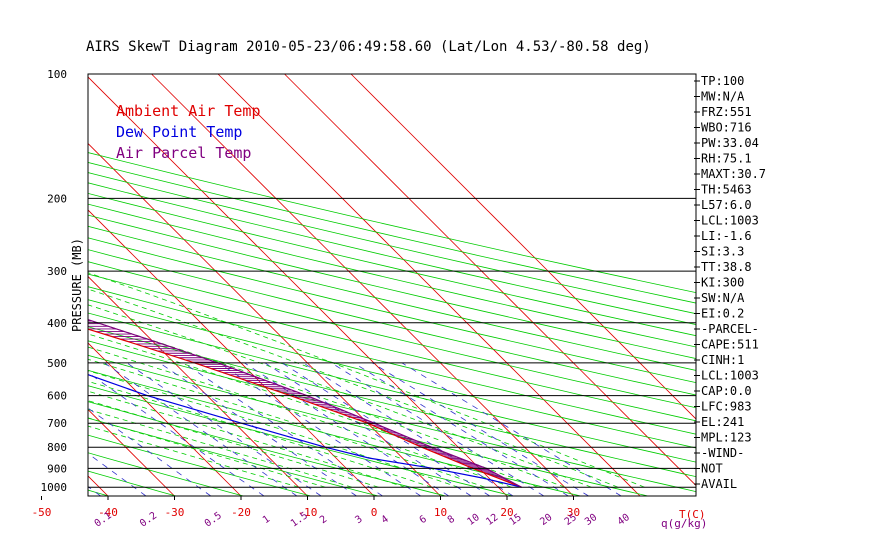  Describe the element at coordinates (692, 514) in the screenshot. I see `x-axis-label: T(C)` at that location.